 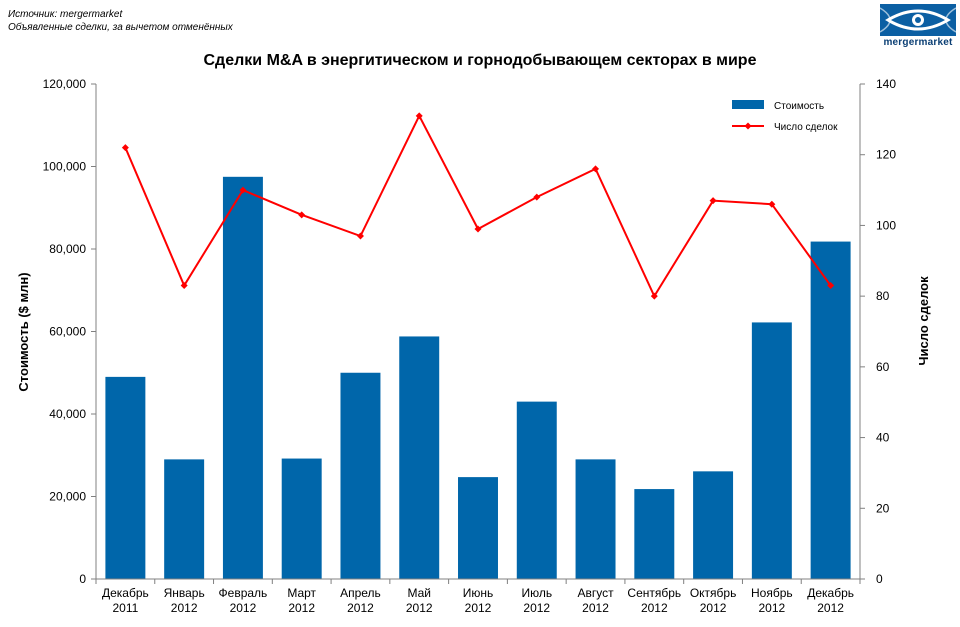 I want to click on y-tick-label: 120,000, so click(x=65, y=84).